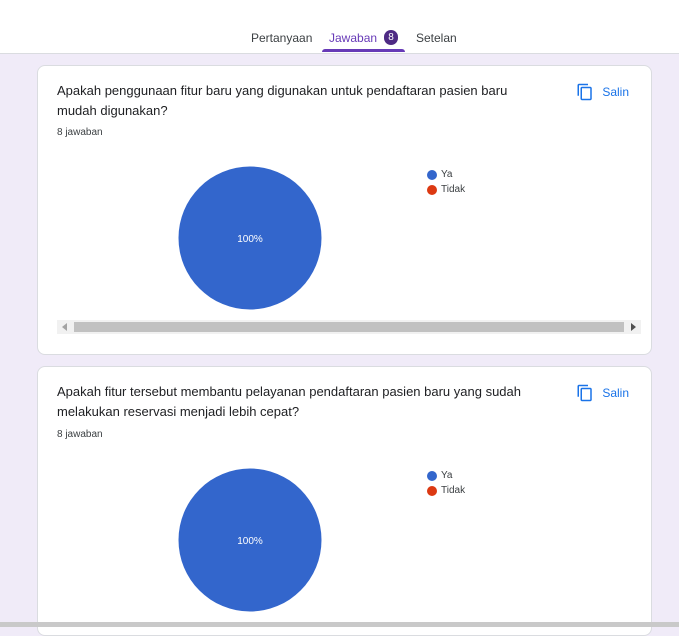 The height and width of the screenshot is (636, 679). What do you see at coordinates (353, 38) in the screenshot?
I see `tab-responses: Jawaban` at bounding box center [353, 38].